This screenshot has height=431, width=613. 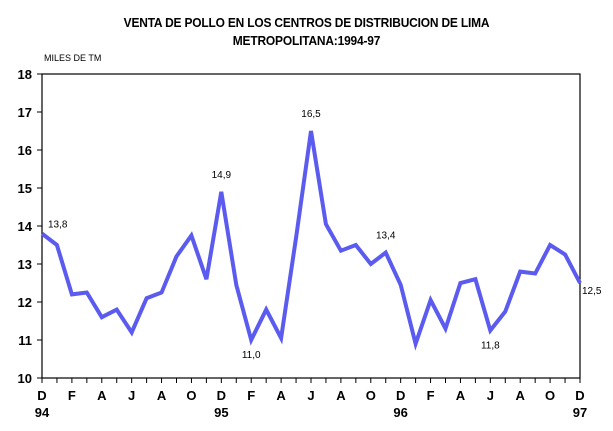 What do you see at coordinates (25, 340) in the screenshot?
I see `y-tick-label: 11` at bounding box center [25, 340].